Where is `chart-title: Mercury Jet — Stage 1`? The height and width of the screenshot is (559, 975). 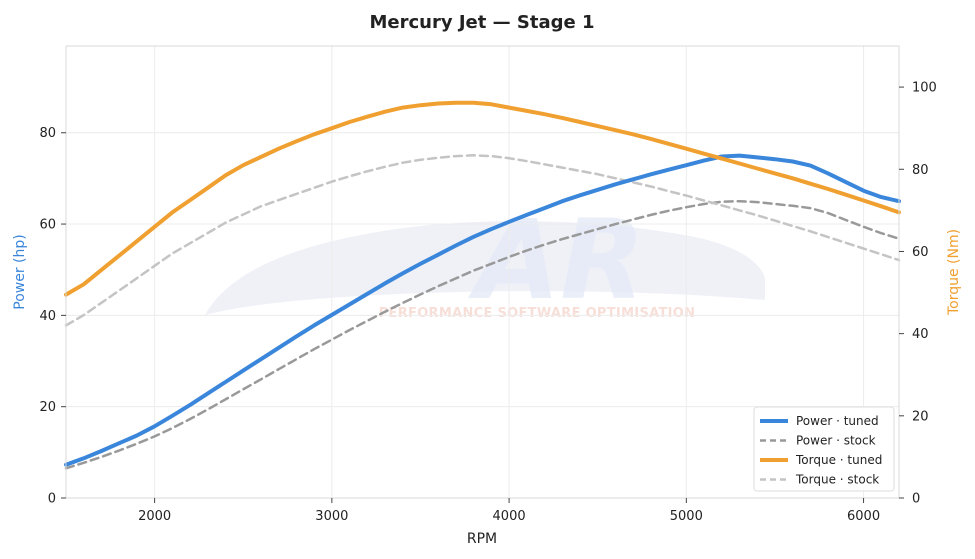 chart-title: Mercury Jet — Stage 1 is located at coordinates (482, 22).